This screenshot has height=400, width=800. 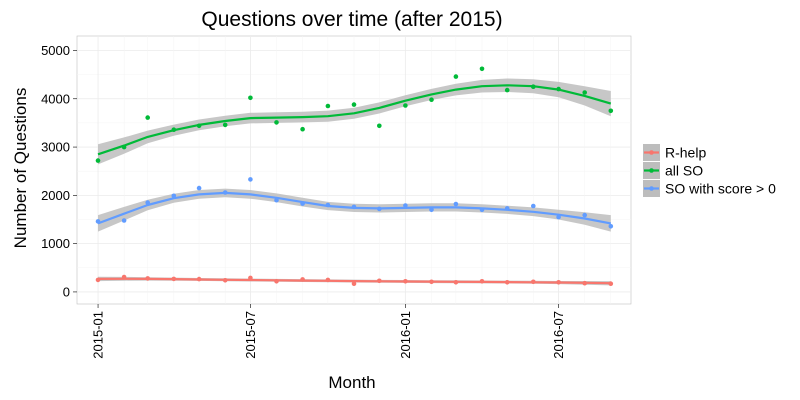 I want to click on legend-label: SO with score > 0, so click(x=720, y=189).